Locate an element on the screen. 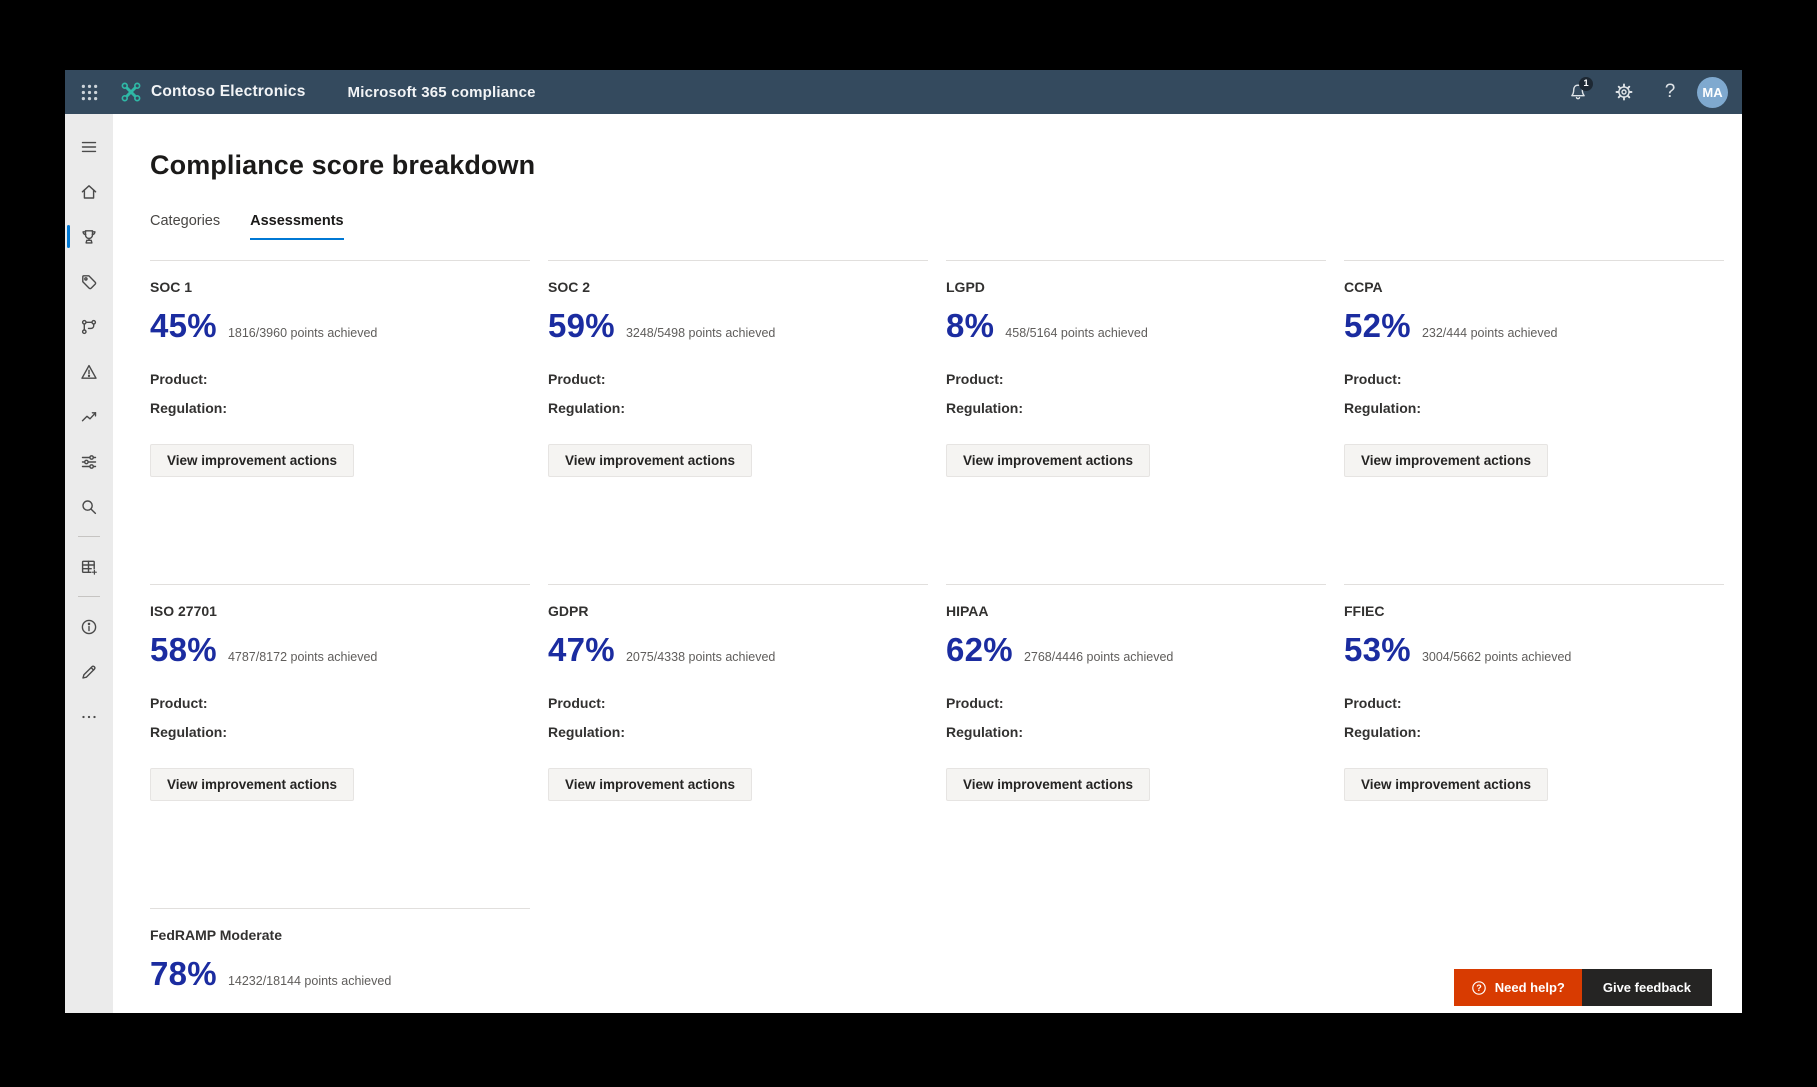 The height and width of the screenshot is (1087, 1817). pencil-icon is located at coordinates (89, 672).